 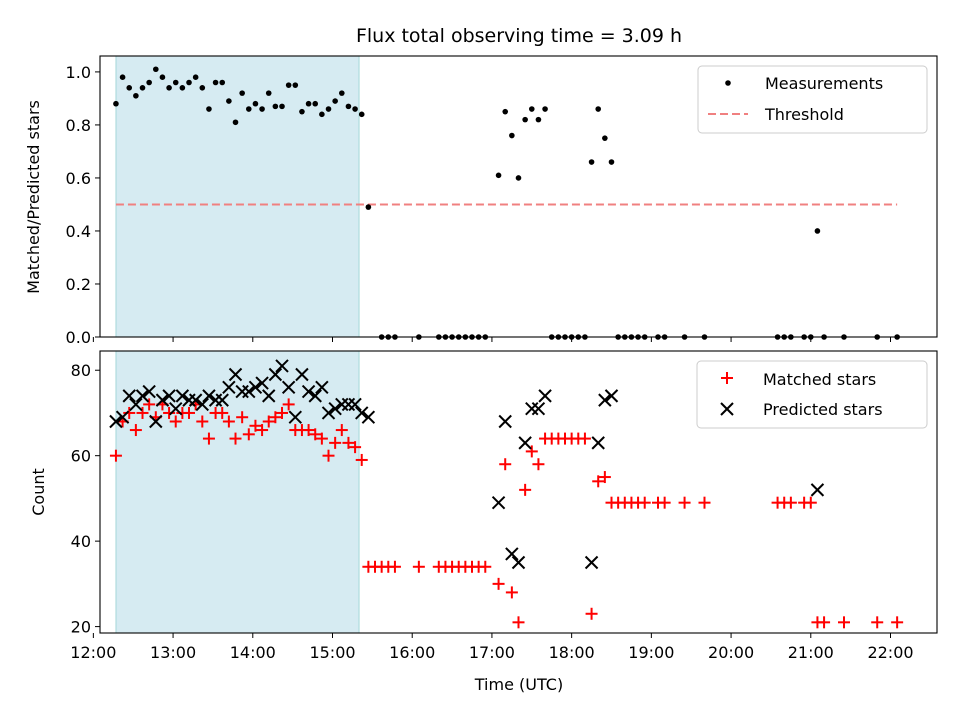 I want to click on x-tick-label: 18:00, so click(x=572, y=652).